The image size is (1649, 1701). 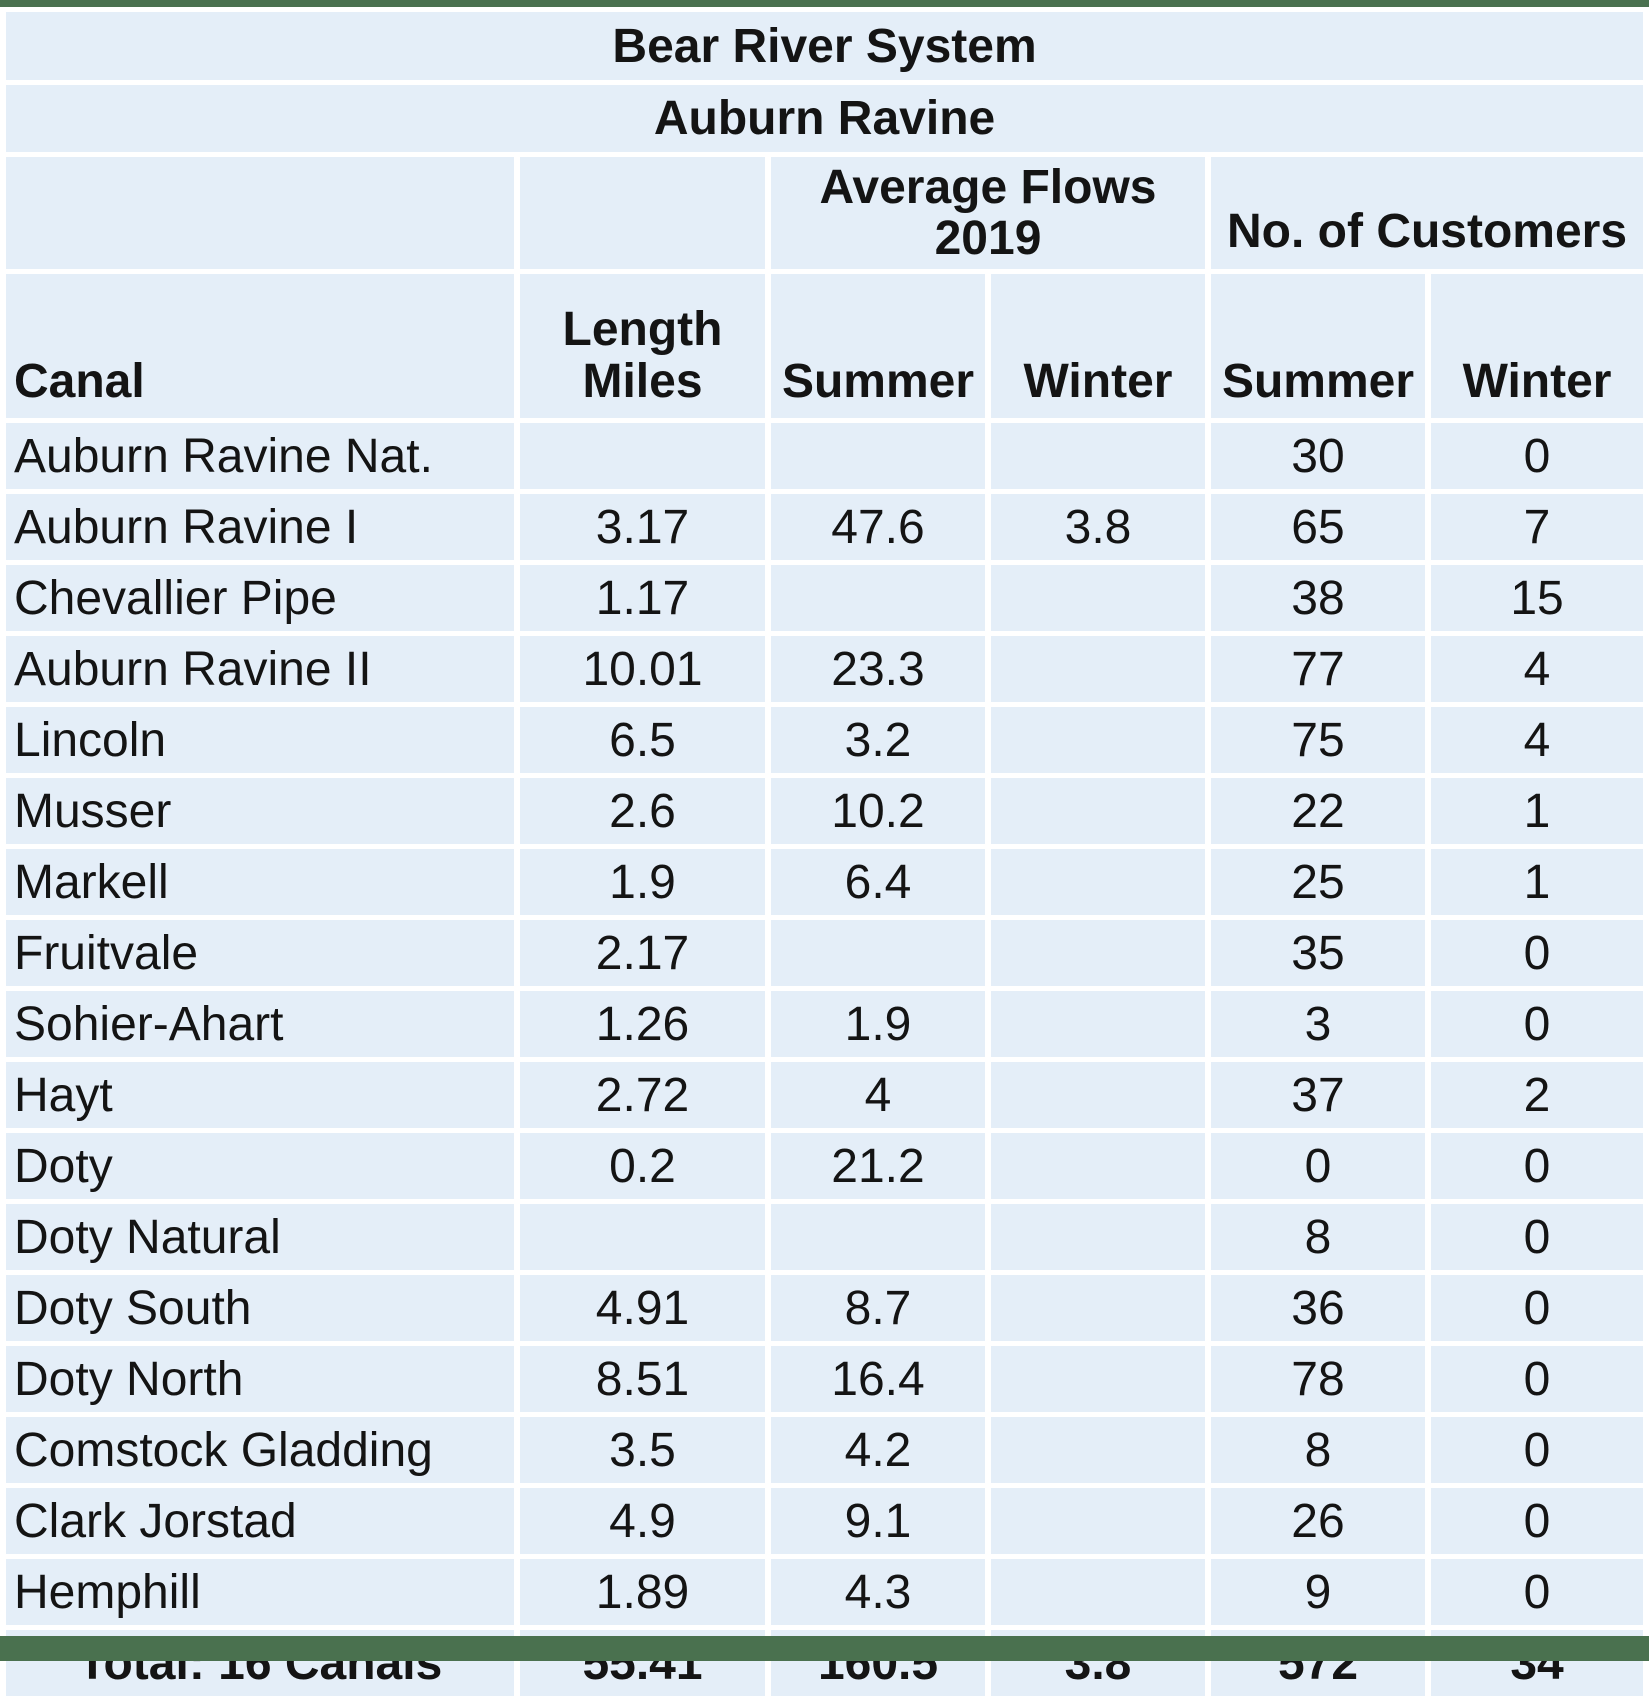 I want to click on table-row: Auburn Ravine I 3.17 47.6 3.8 65 7, so click(x=825, y=527).